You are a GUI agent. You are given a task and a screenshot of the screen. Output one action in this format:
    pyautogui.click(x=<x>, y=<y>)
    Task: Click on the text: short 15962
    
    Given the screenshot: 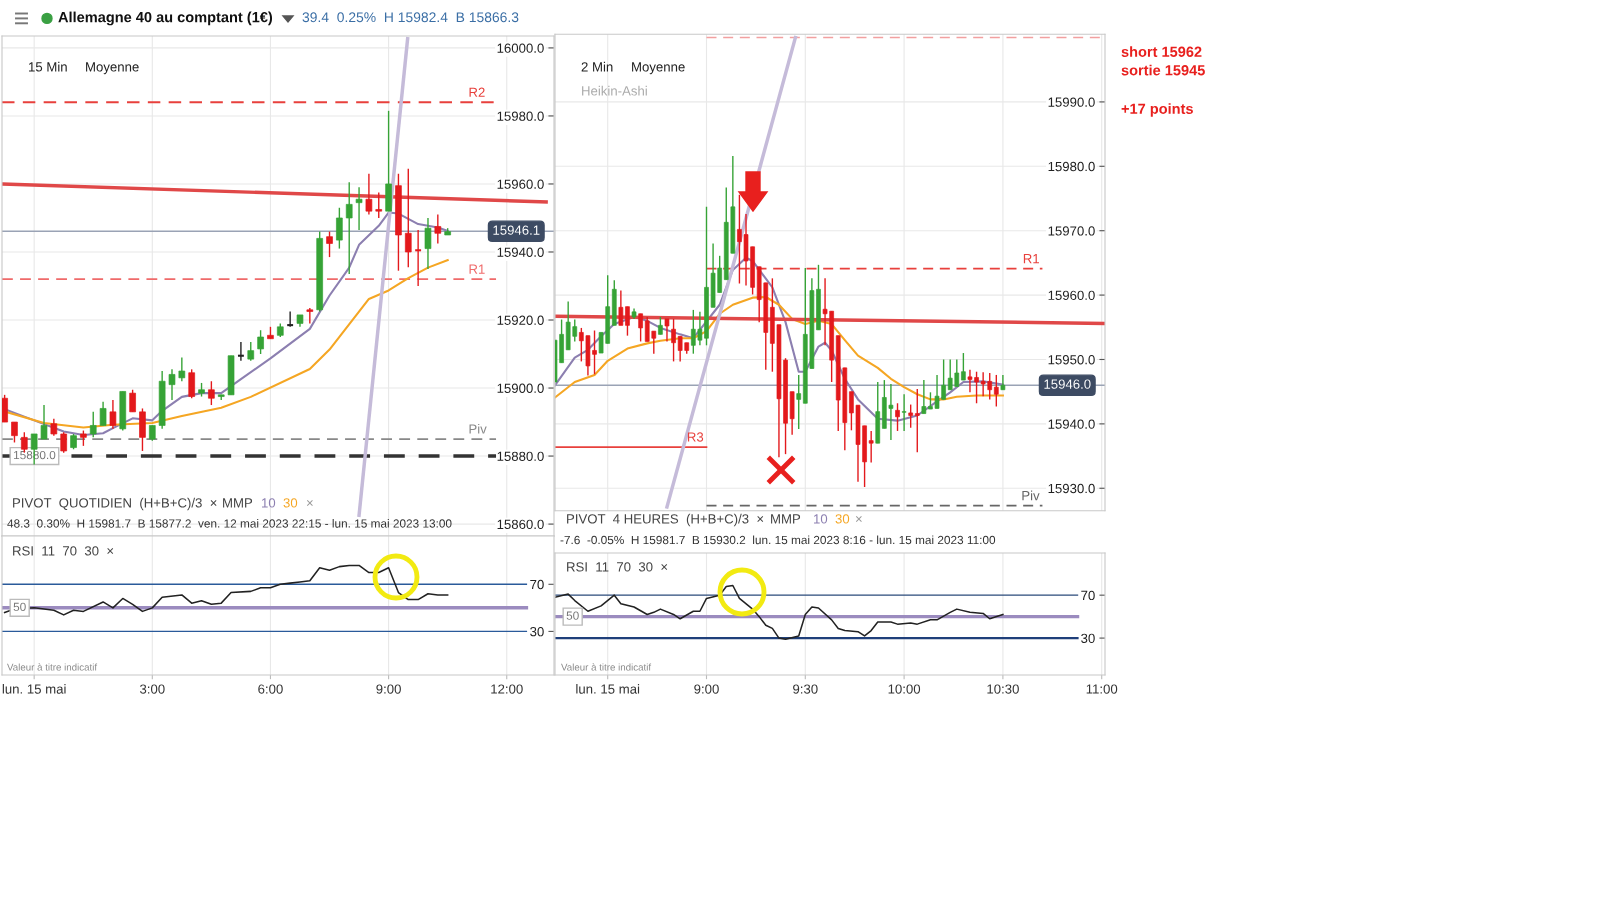 What is the action you would take?
    pyautogui.click(x=1161, y=51)
    